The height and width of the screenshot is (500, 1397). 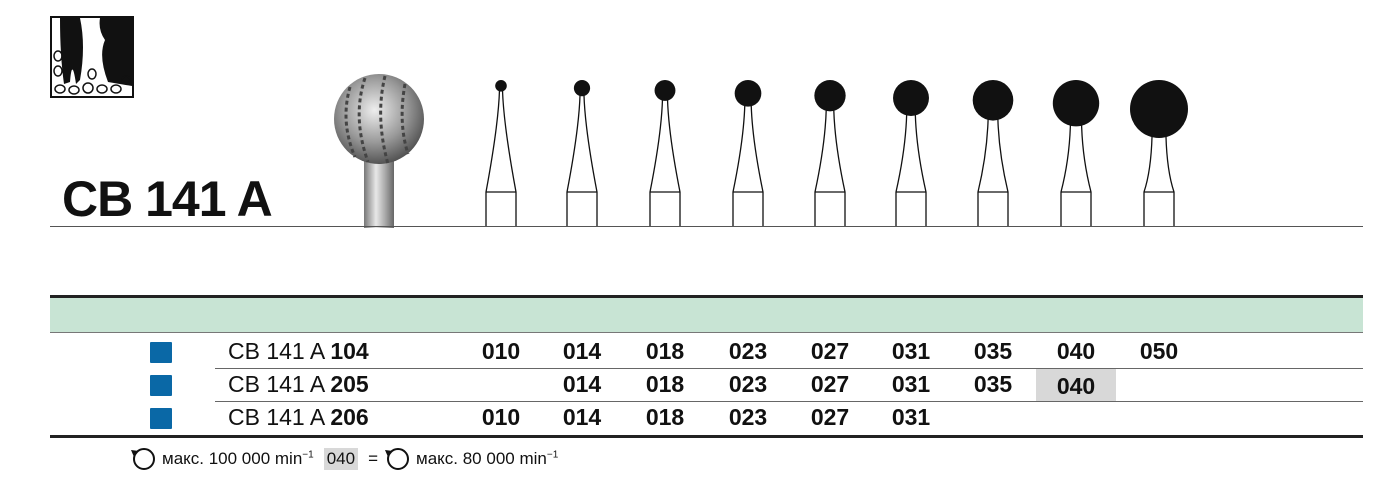 What do you see at coordinates (1159, 351) in the screenshot?
I see `size-cell: 050` at bounding box center [1159, 351].